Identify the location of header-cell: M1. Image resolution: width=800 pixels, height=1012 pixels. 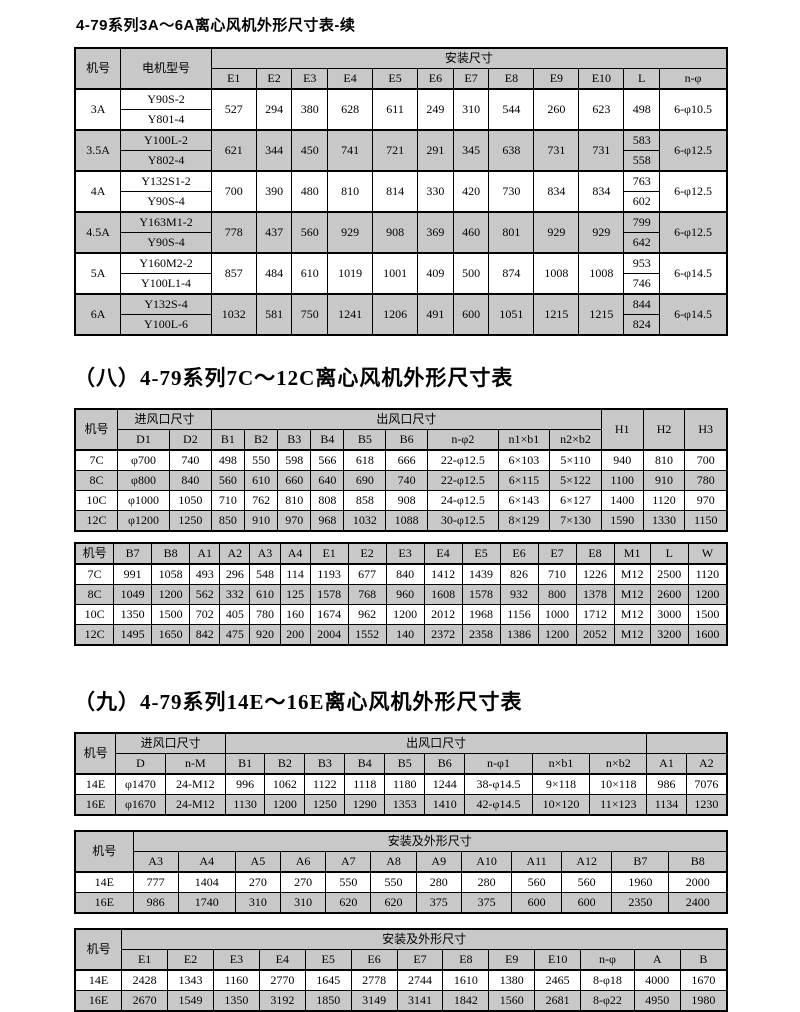
(632, 553).